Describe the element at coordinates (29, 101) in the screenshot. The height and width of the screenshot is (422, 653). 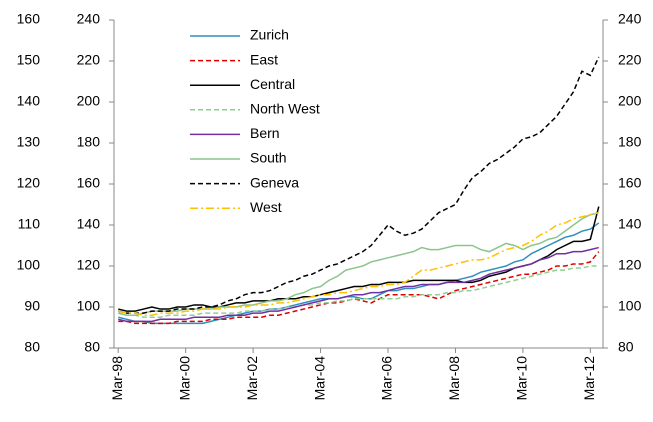
I see `outer-y-tick-label: 140` at that location.